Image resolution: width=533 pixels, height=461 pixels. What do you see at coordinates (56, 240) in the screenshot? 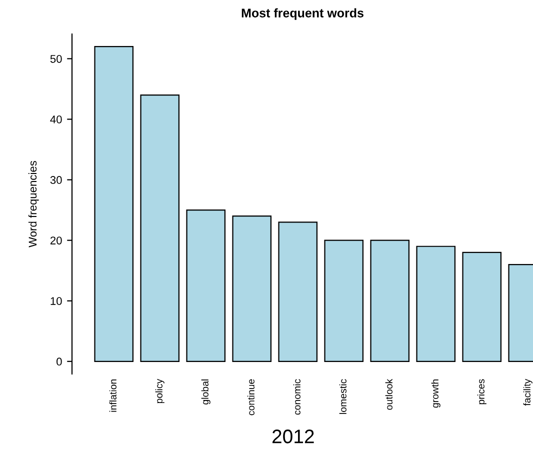
I see `y-tick-label: 20` at bounding box center [56, 240].